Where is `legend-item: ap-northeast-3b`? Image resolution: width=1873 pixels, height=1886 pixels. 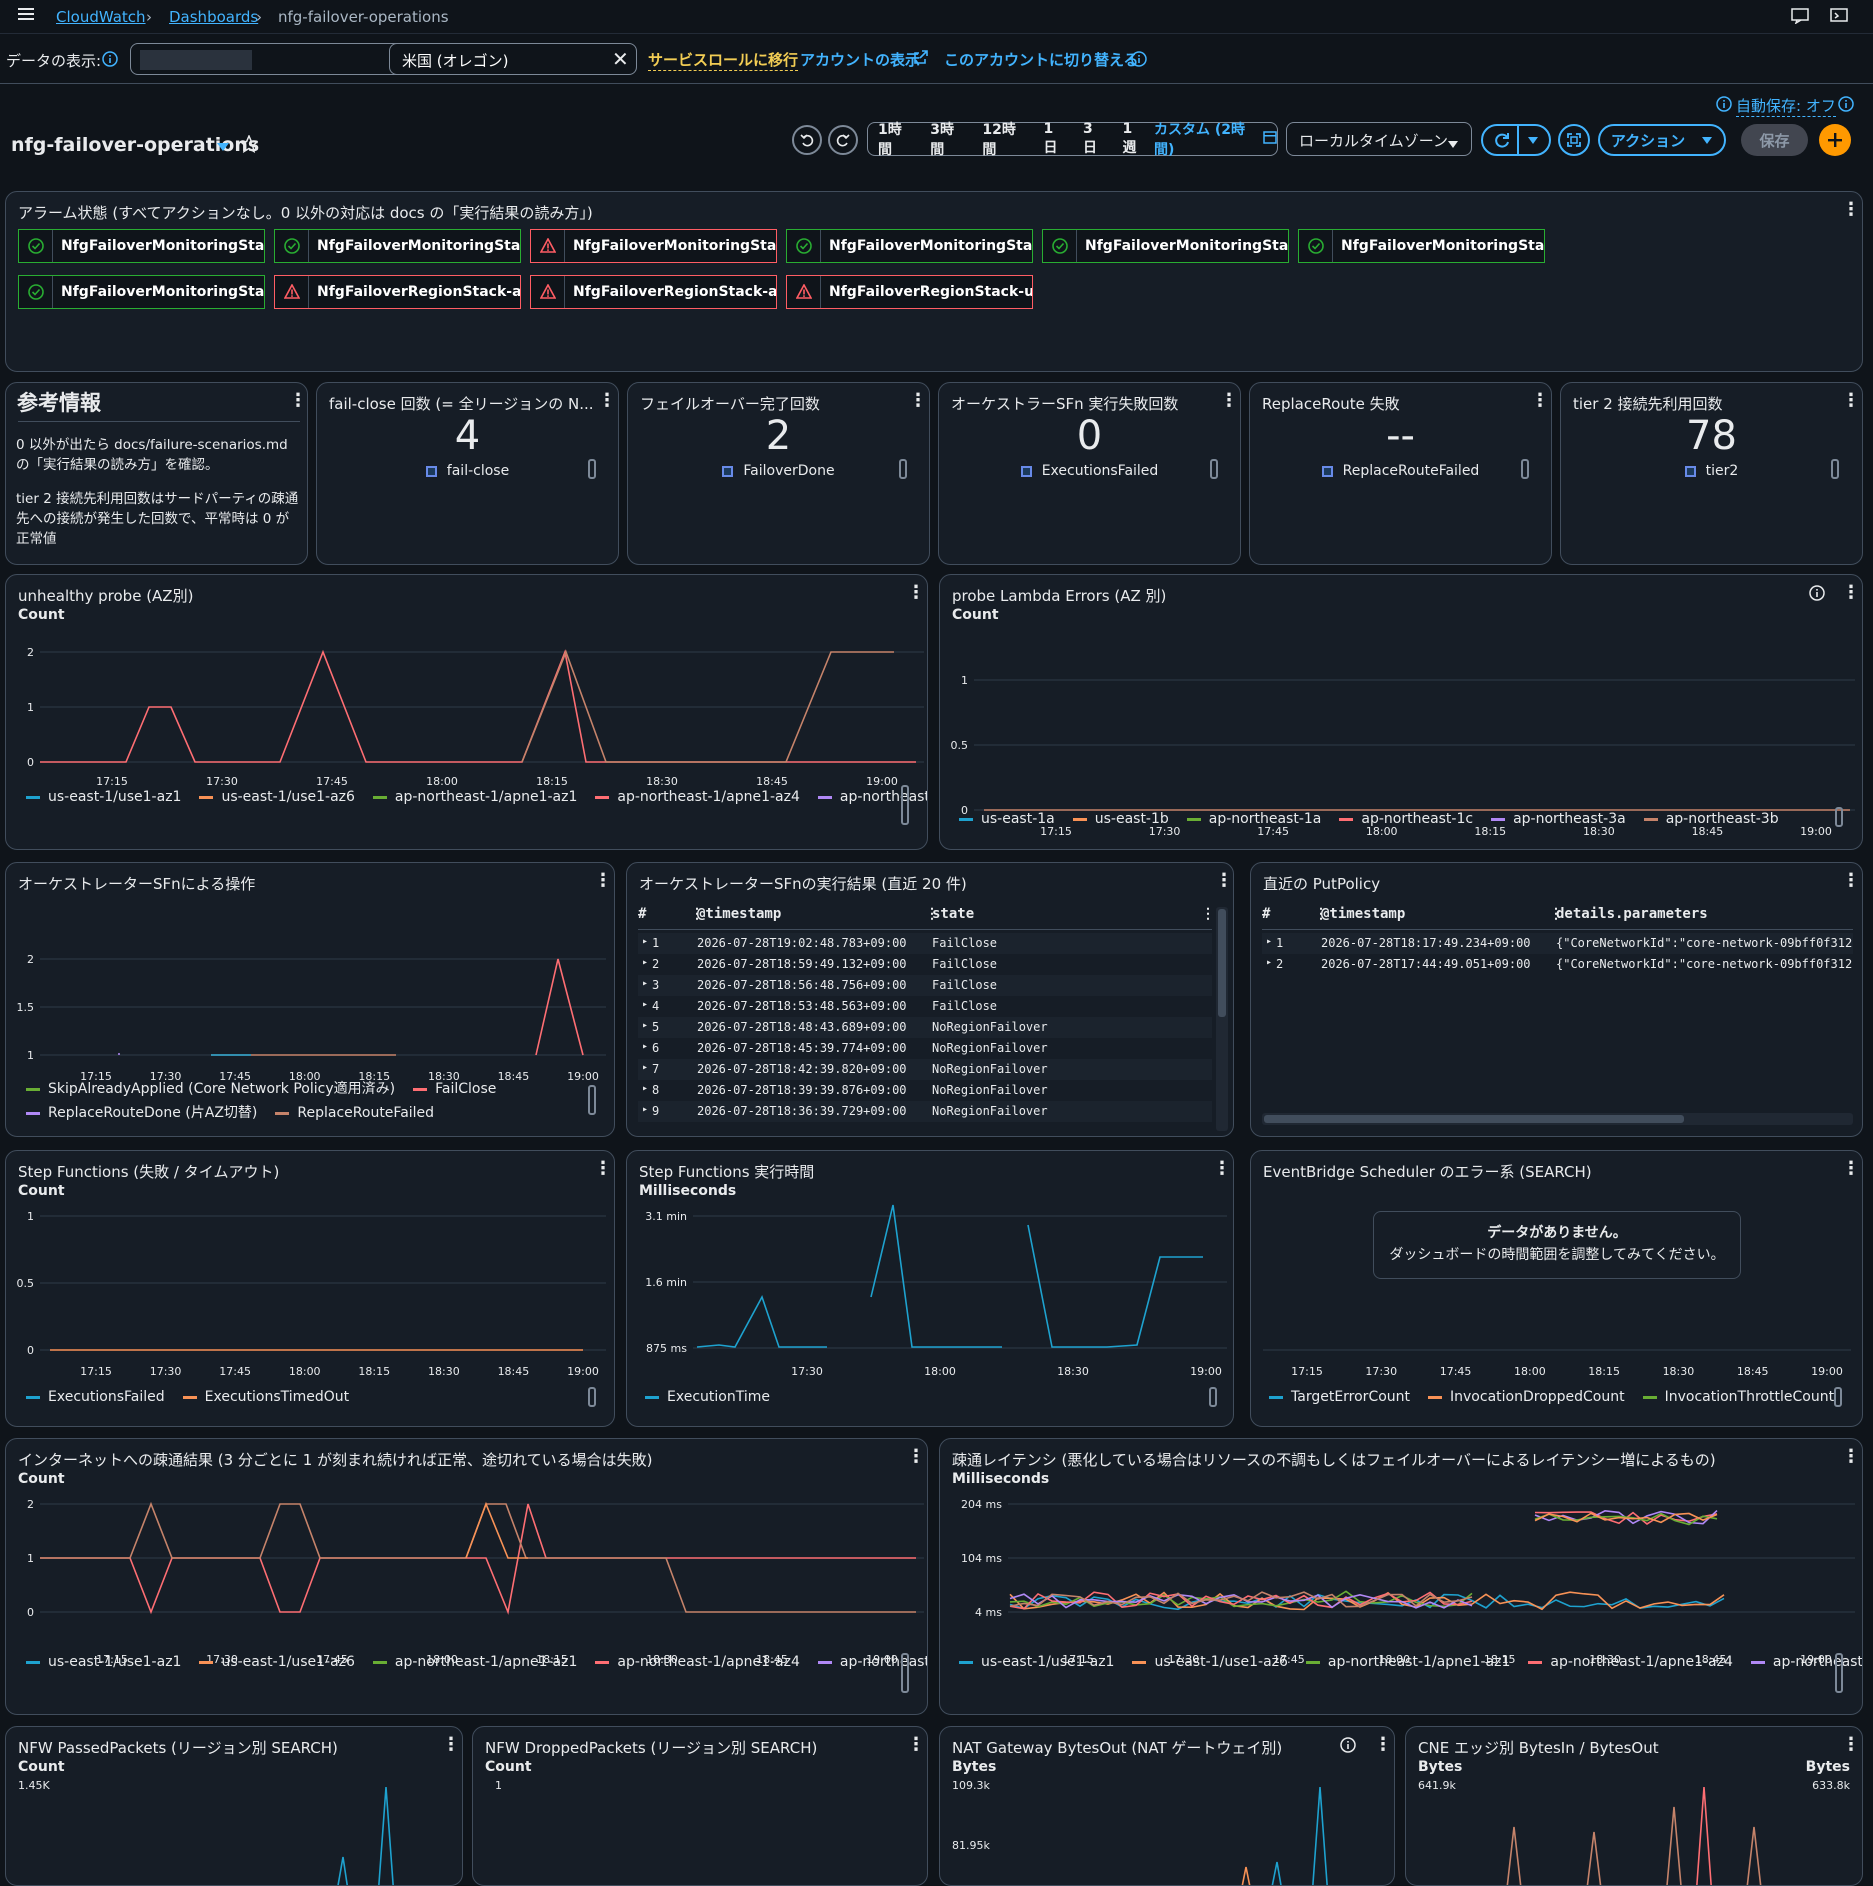
legend-item: ap-northeast-3b is located at coordinates (1711, 819).